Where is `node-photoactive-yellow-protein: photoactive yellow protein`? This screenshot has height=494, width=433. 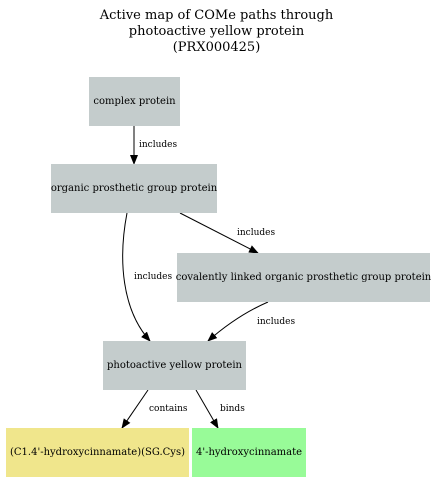
node-photoactive-yellow-protein: photoactive yellow protein is located at coordinates (174, 365).